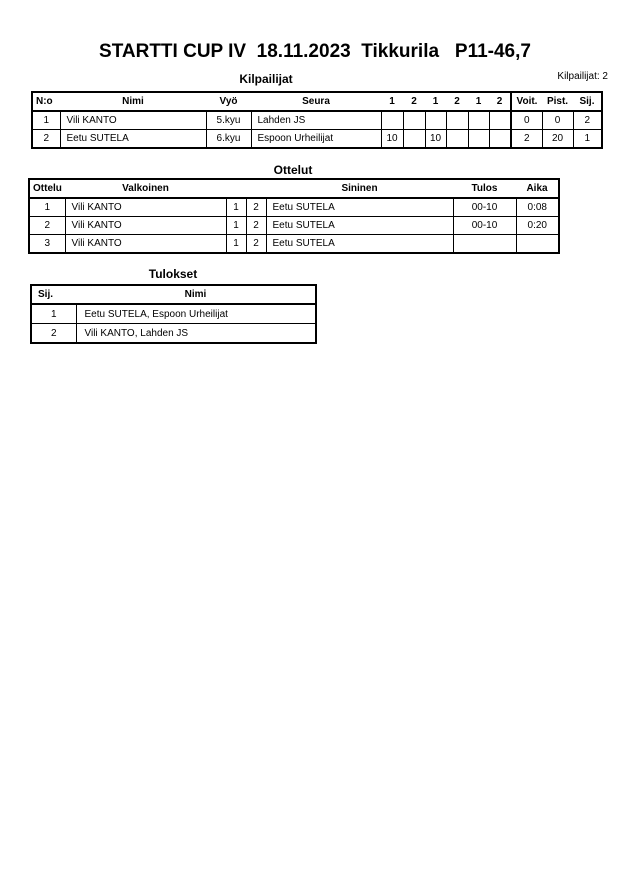  I want to click on cell-voit: 0, so click(526, 120).